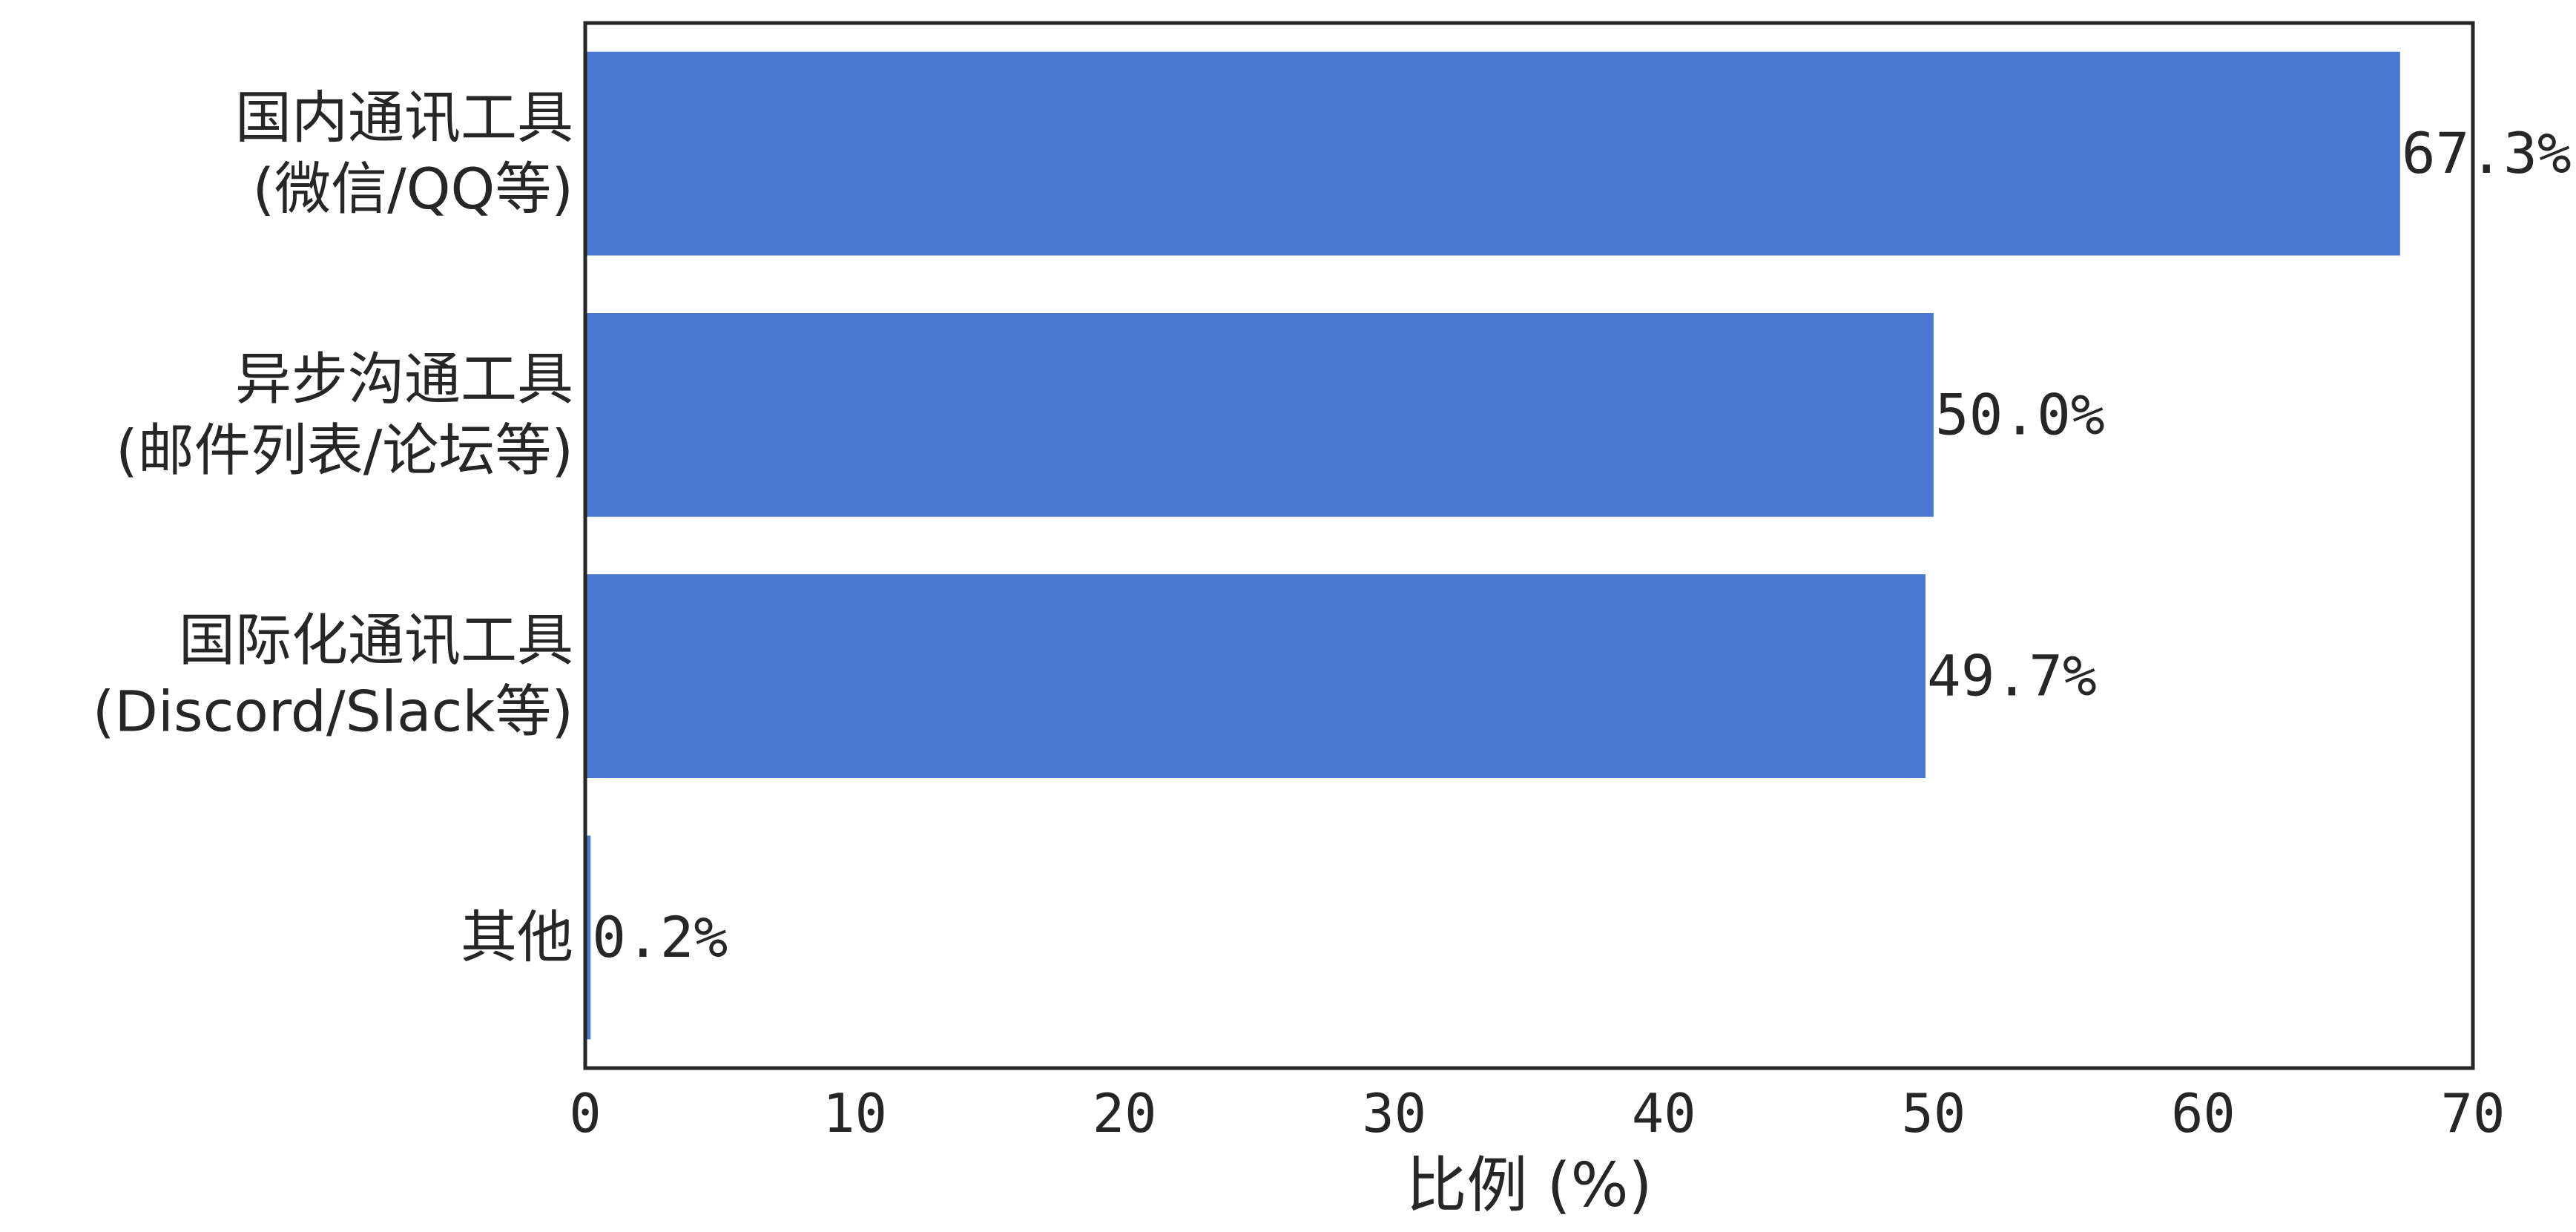  I want to click on x-tick-label-2: 20, so click(1125, 1113).